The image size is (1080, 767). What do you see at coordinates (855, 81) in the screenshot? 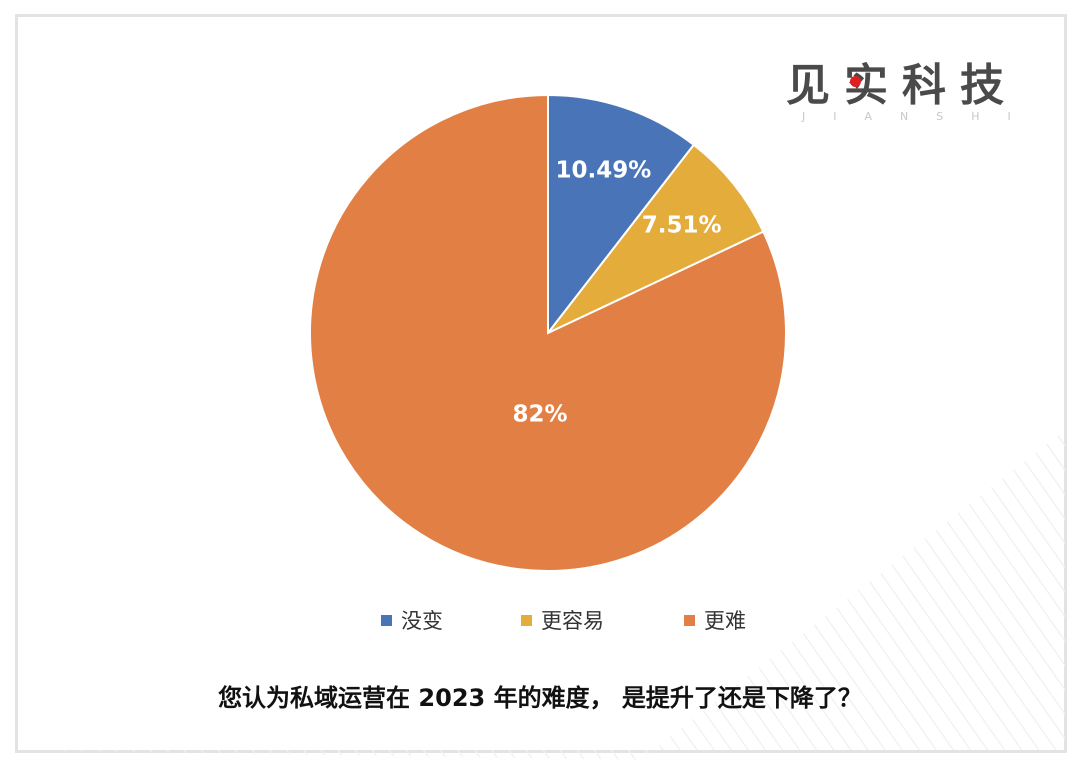
I see `logo-red-dot` at bounding box center [855, 81].